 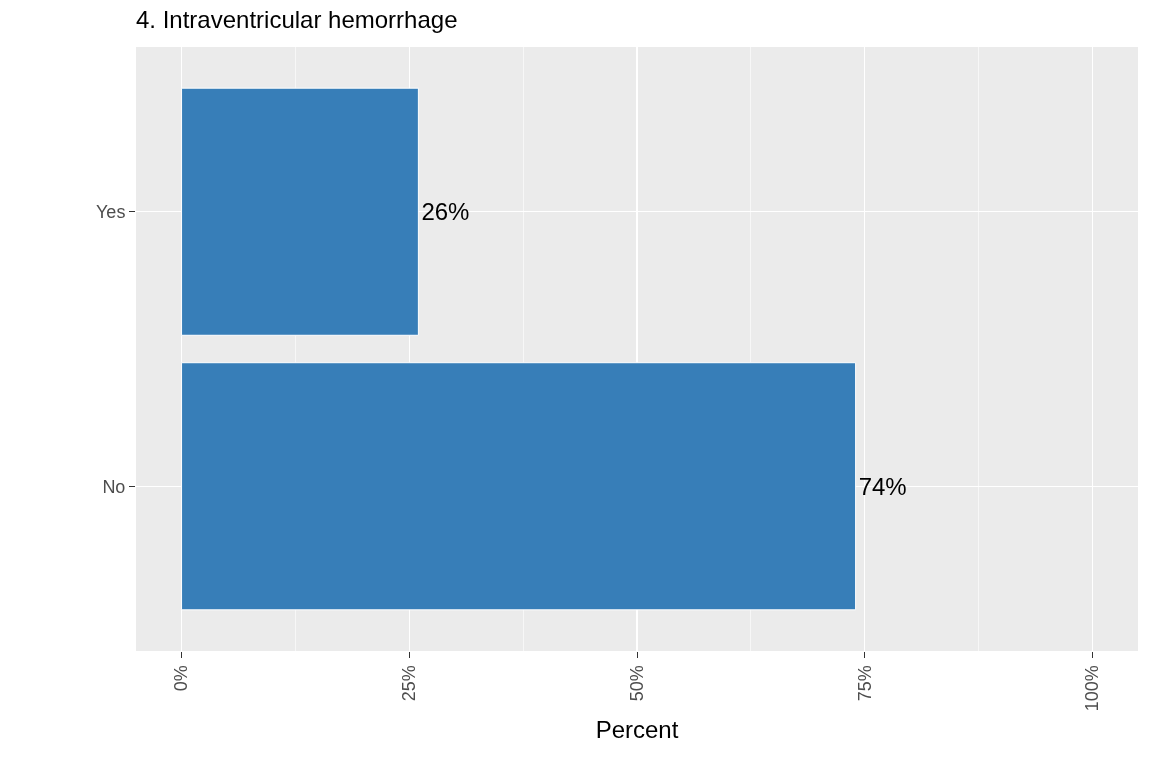 What do you see at coordinates (445, 212) in the screenshot?
I see `data-label: 26%` at bounding box center [445, 212].